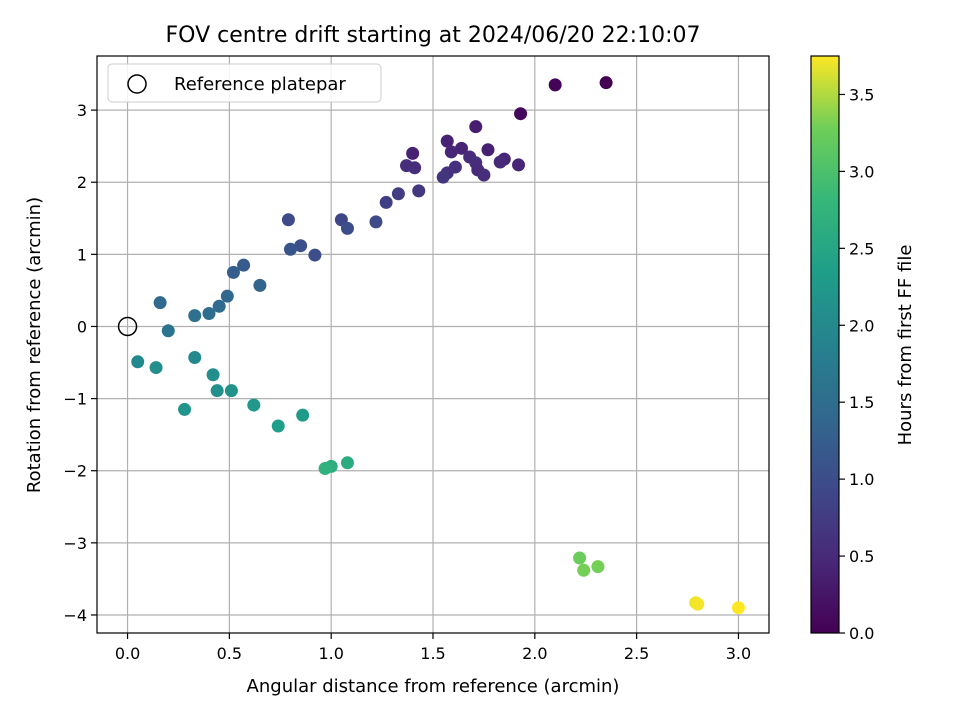  What do you see at coordinates (127, 653) in the screenshot?
I see `x-tick-label: 0.0` at bounding box center [127, 653].